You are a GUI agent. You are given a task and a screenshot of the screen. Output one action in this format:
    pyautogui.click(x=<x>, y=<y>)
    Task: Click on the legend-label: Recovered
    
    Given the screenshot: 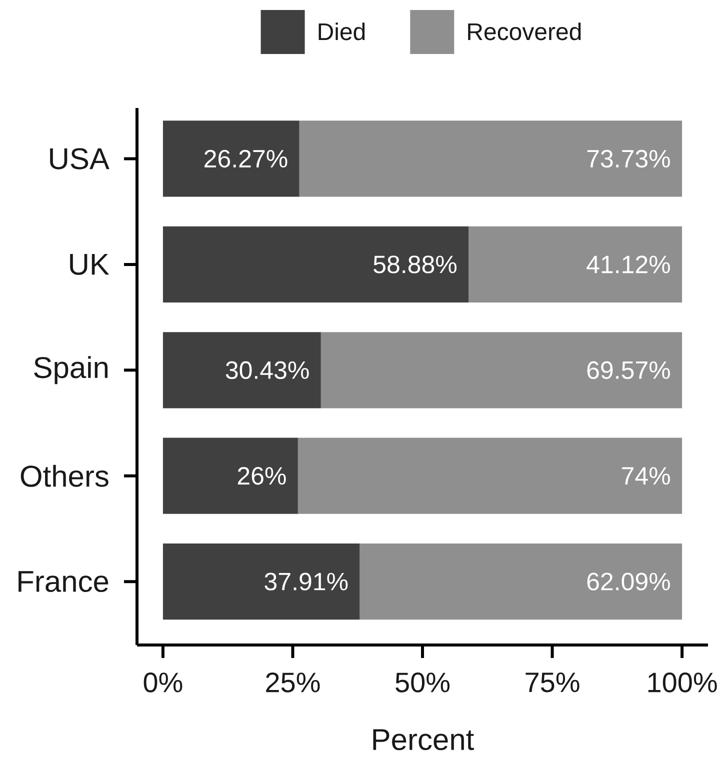 What is the action you would take?
    pyautogui.click(x=524, y=31)
    